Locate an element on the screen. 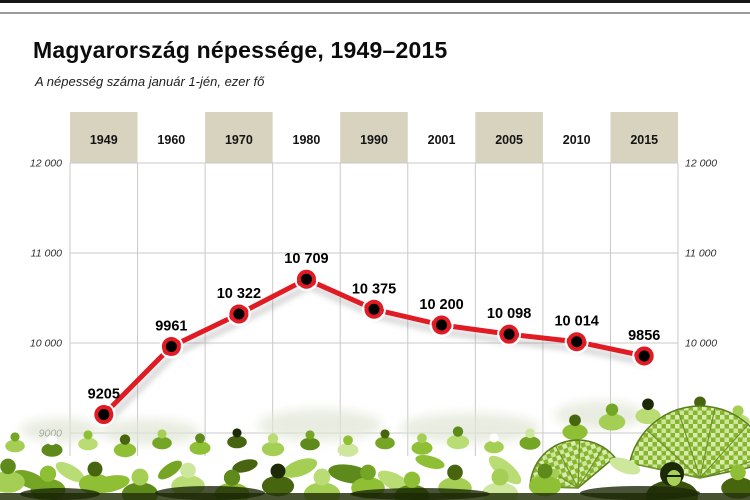  year-label-1970: 1970 is located at coordinates (239, 140).